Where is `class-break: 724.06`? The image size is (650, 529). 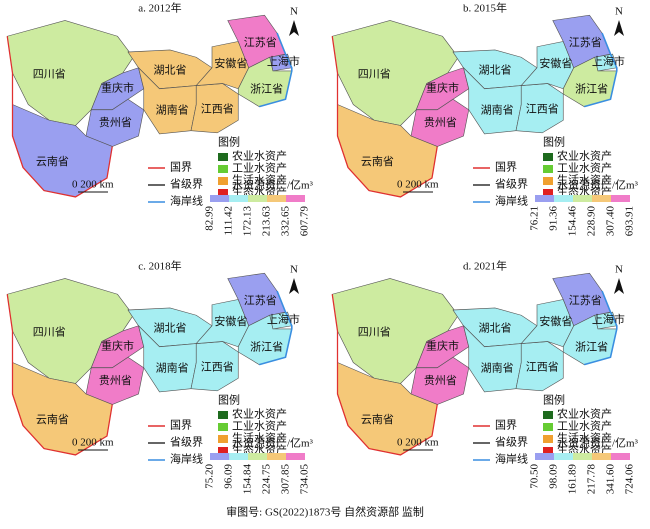 class-break: 724.06 is located at coordinates (630, 479).